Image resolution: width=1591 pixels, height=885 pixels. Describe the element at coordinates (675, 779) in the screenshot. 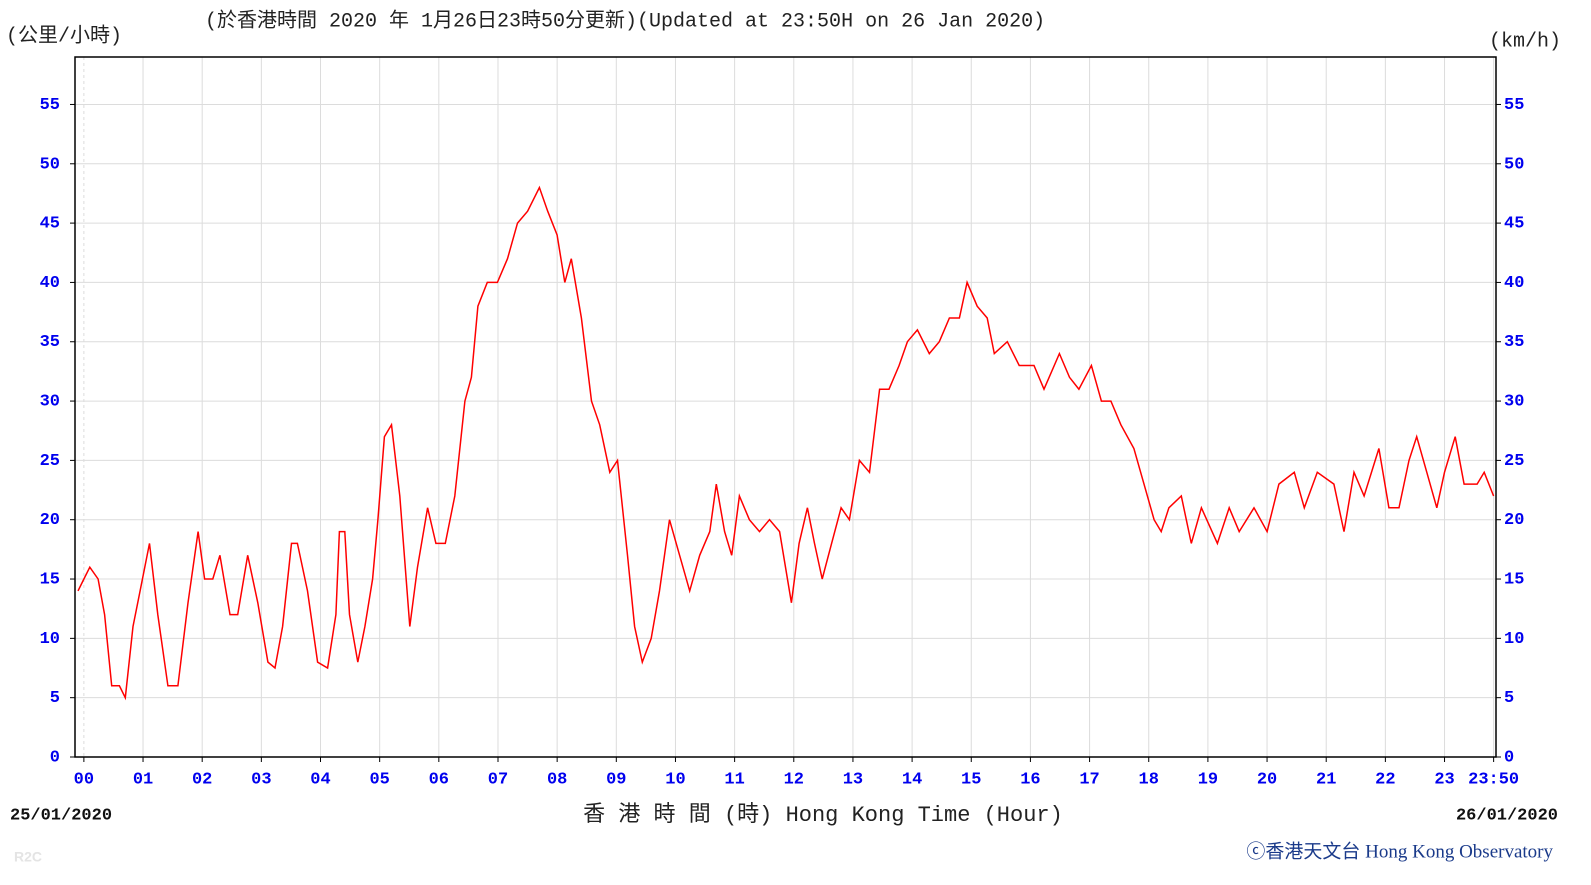

I see `x-tick-label: 10` at that location.